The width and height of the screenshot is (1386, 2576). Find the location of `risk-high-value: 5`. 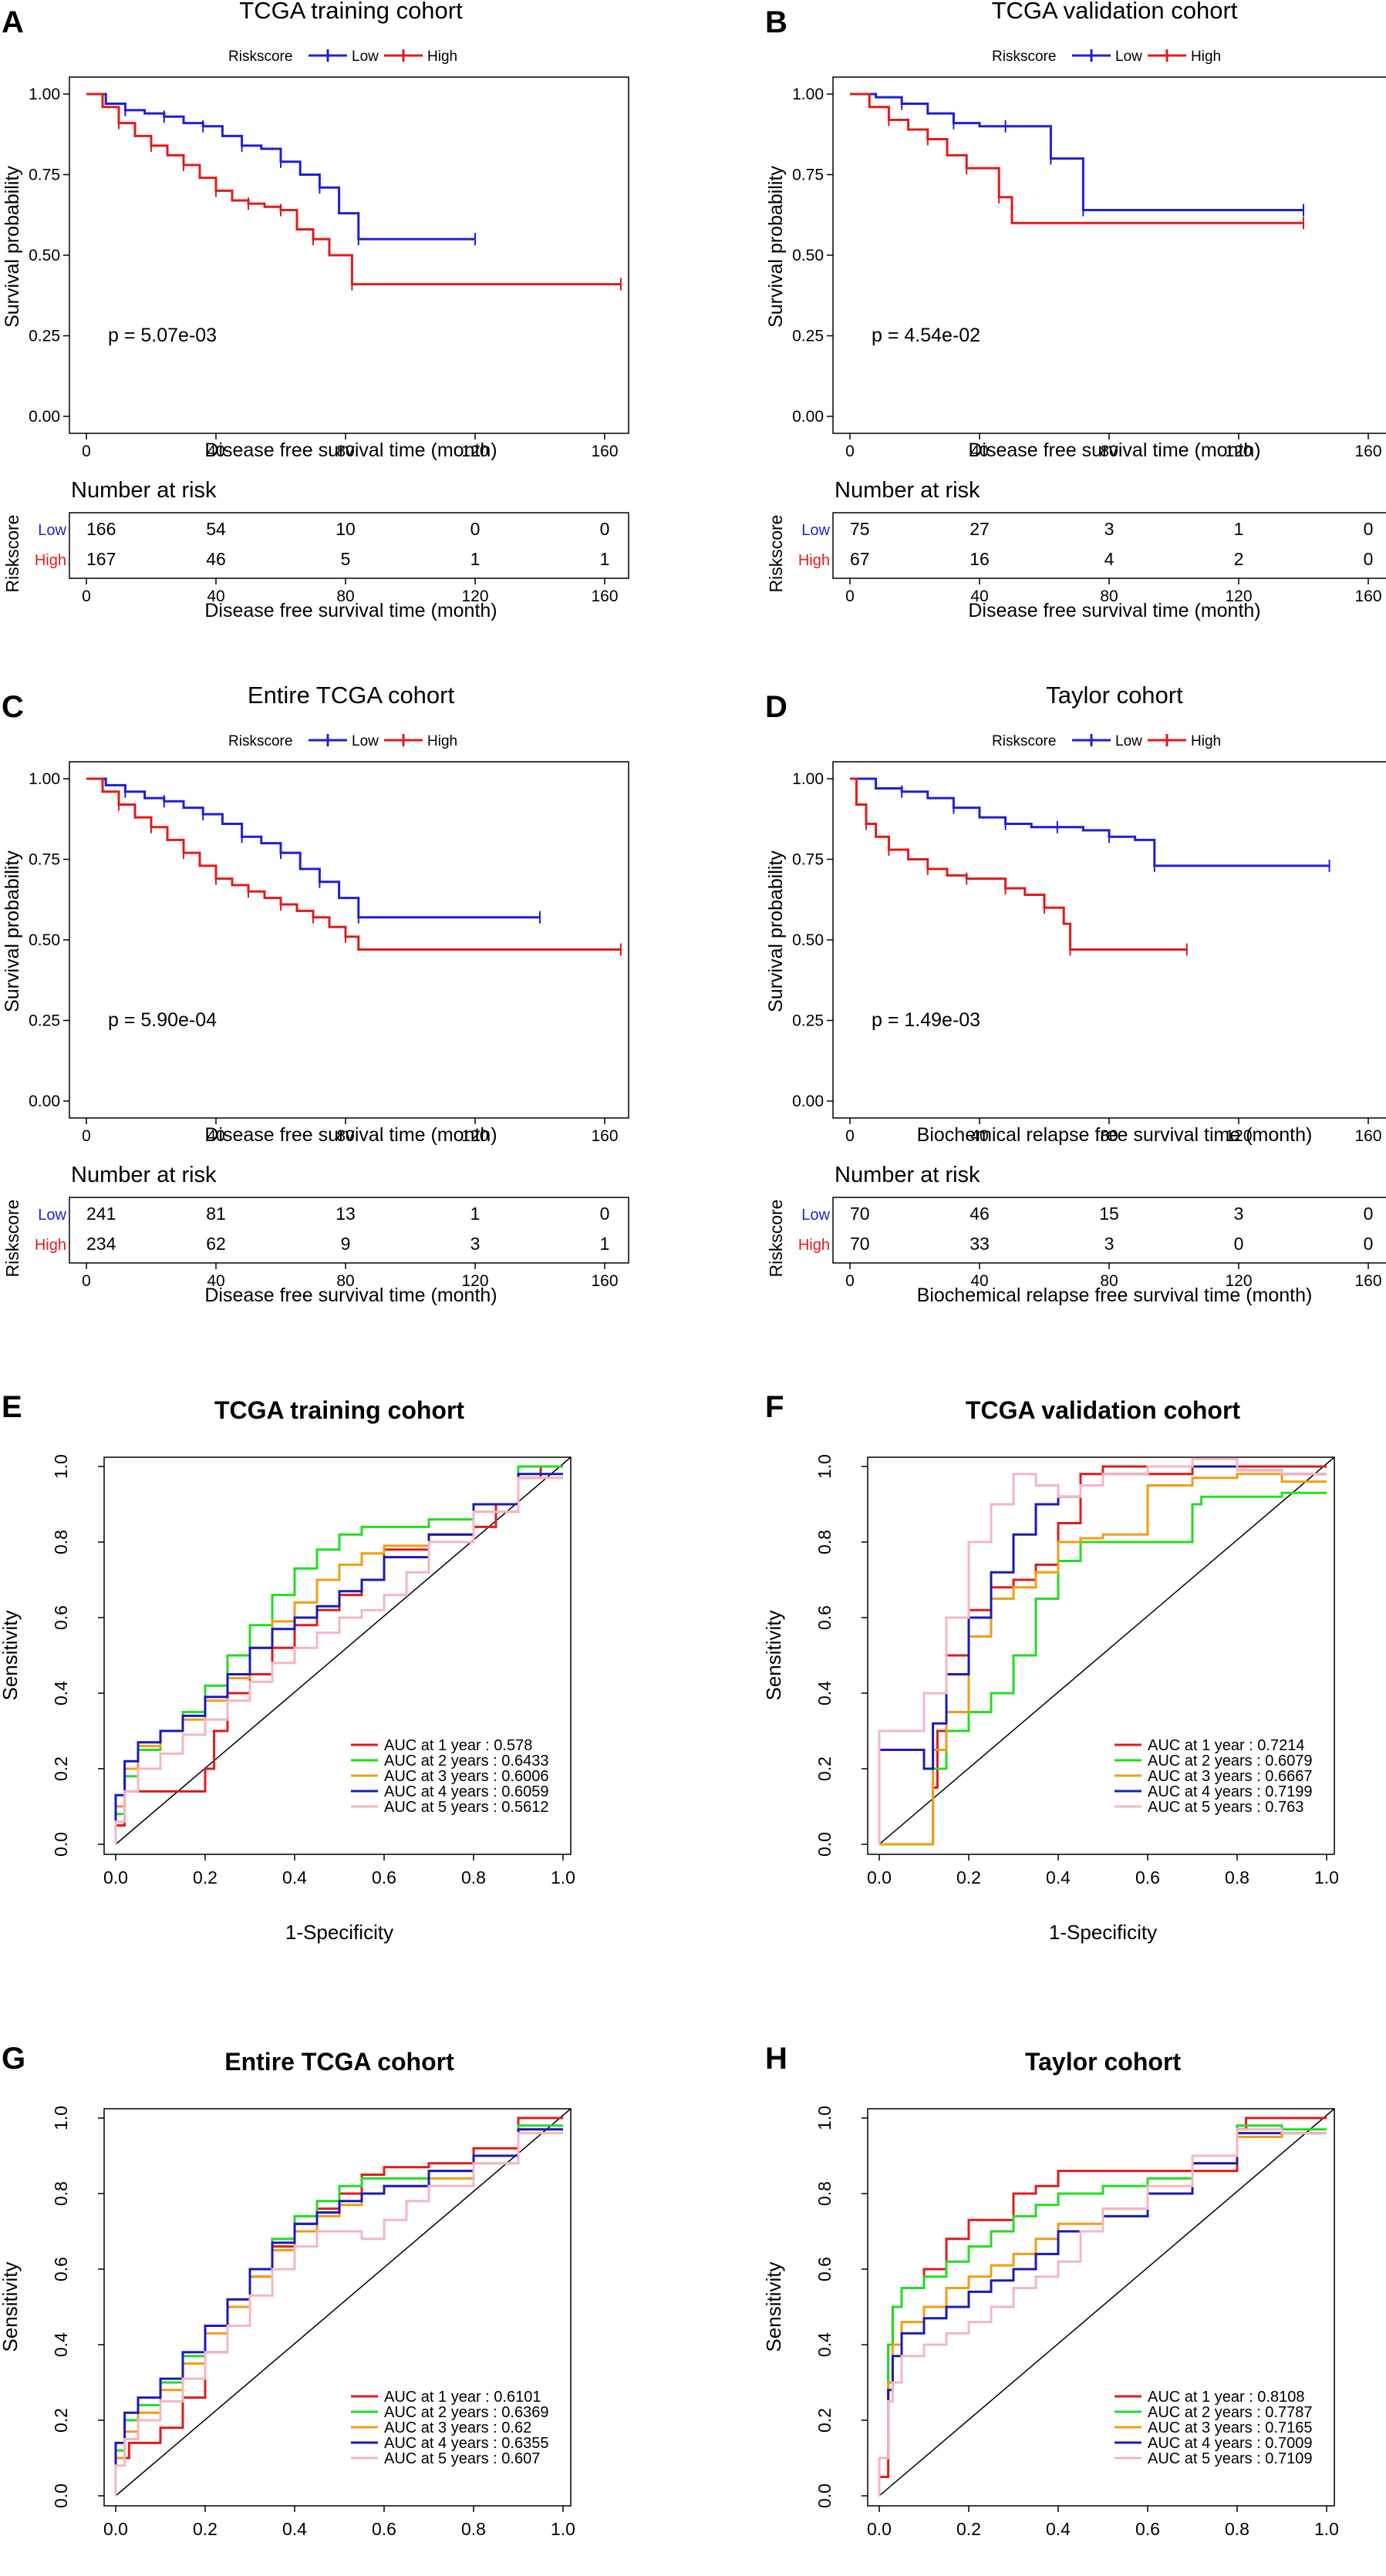

risk-high-value: 5 is located at coordinates (346, 559).